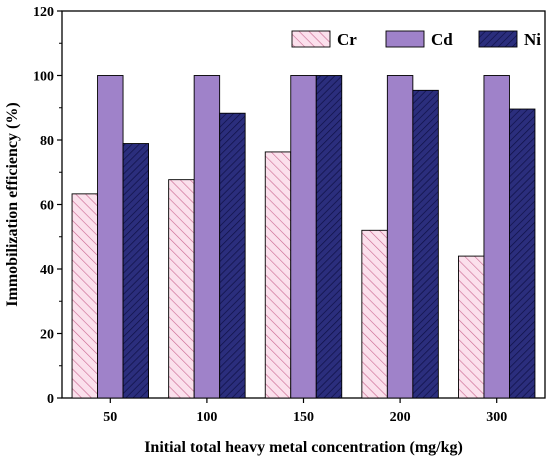  What do you see at coordinates (405, 39) in the screenshot?
I see `legend-swatch-cd` at bounding box center [405, 39].